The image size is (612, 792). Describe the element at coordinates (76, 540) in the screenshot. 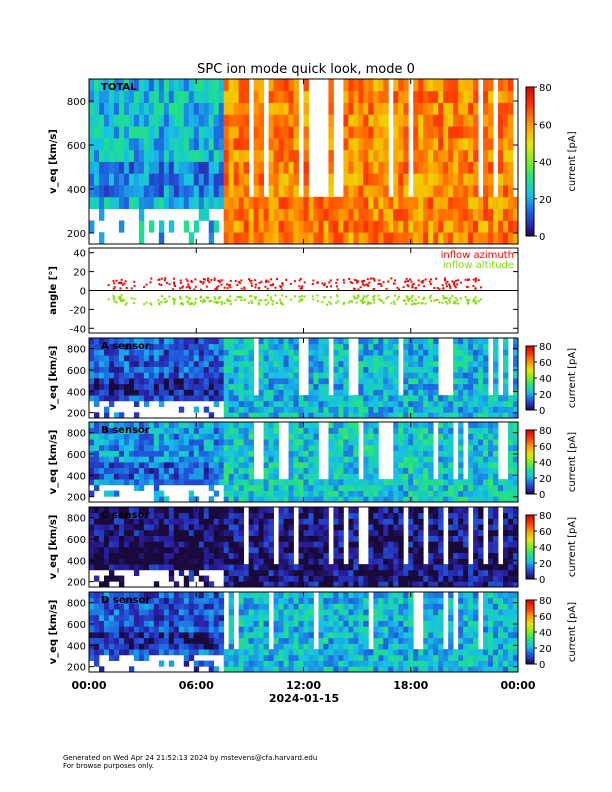

I see `y-tick-label: 600` at that location.